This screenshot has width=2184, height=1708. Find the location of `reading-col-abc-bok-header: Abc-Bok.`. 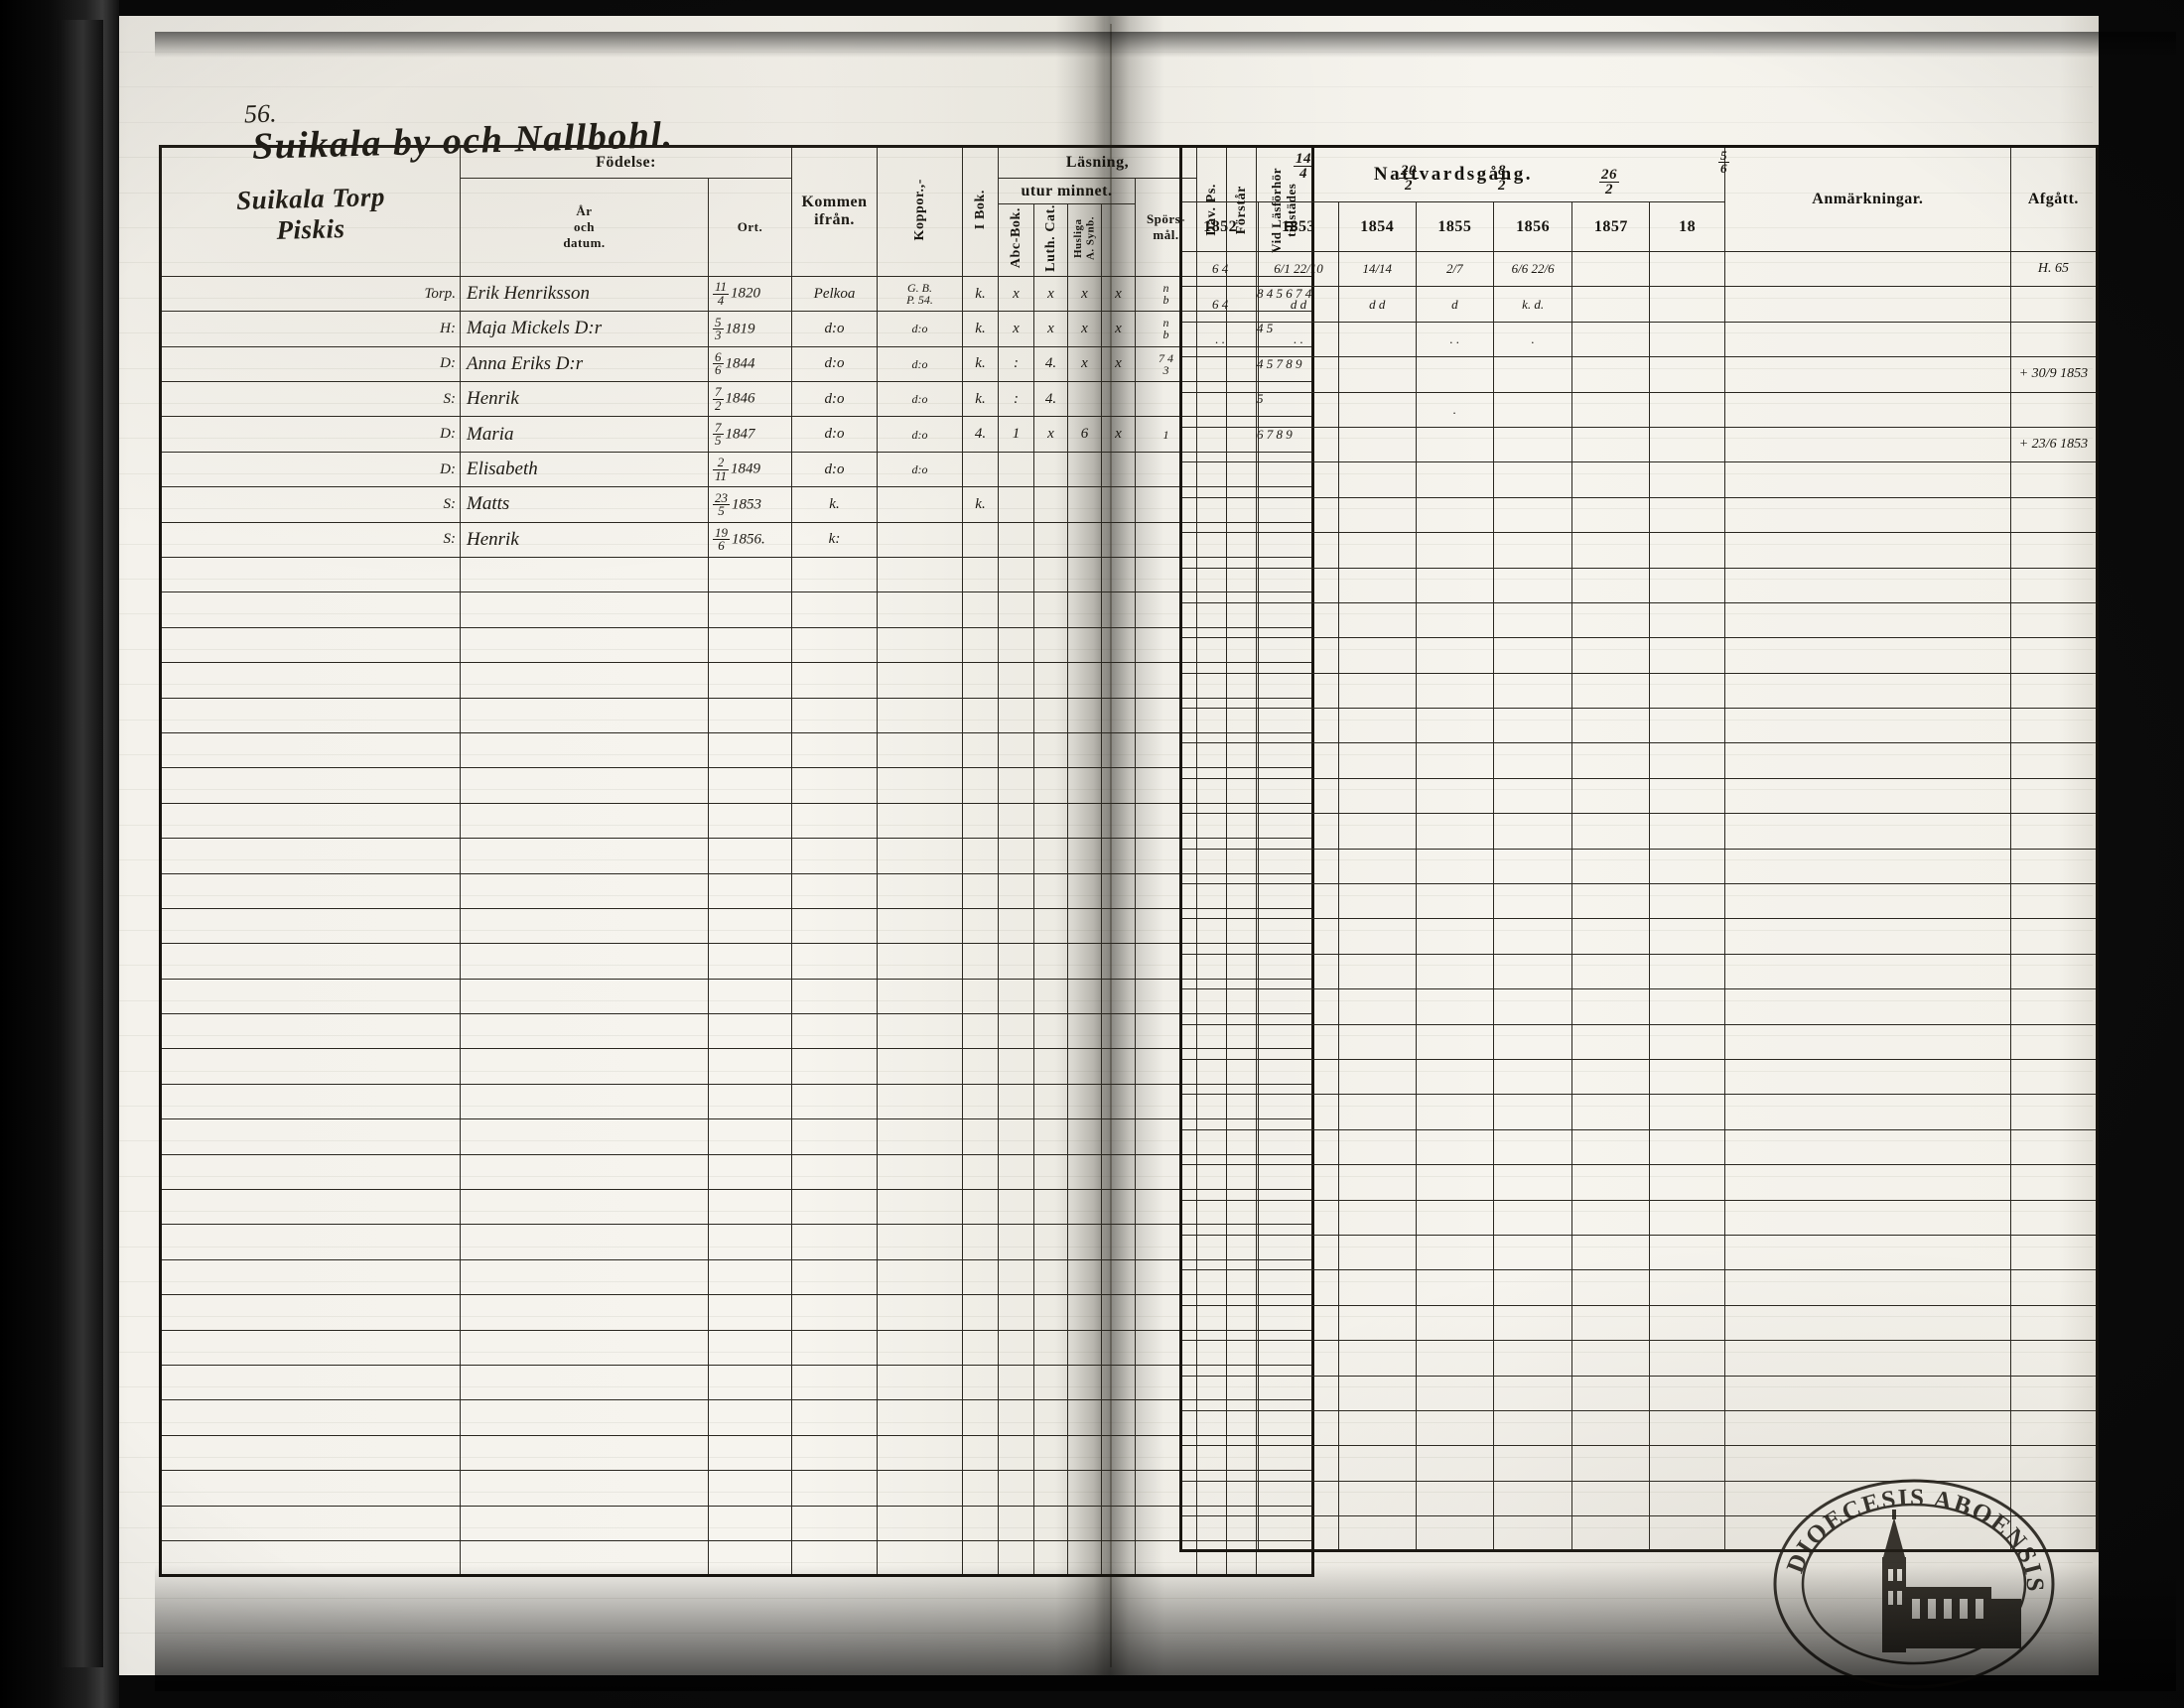

reading-col-abc-bok-header: Abc-Bok. is located at coordinates (1016, 240).